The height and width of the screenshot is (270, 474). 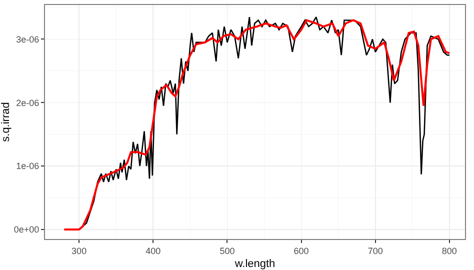 What do you see at coordinates (227, 251) in the screenshot?
I see `x-tick-label: 500` at bounding box center [227, 251].